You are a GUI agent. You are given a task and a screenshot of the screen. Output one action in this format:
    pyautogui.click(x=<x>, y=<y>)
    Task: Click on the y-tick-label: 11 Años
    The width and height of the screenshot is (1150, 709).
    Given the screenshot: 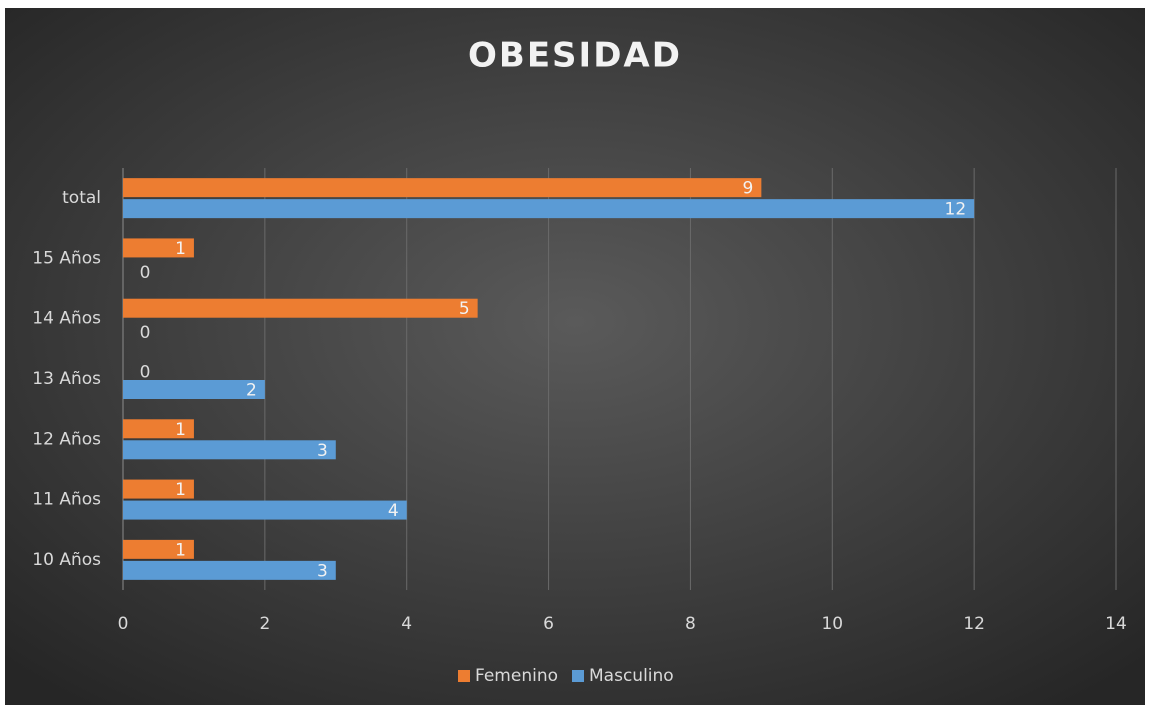 What is the action you would take?
    pyautogui.click(x=66, y=500)
    